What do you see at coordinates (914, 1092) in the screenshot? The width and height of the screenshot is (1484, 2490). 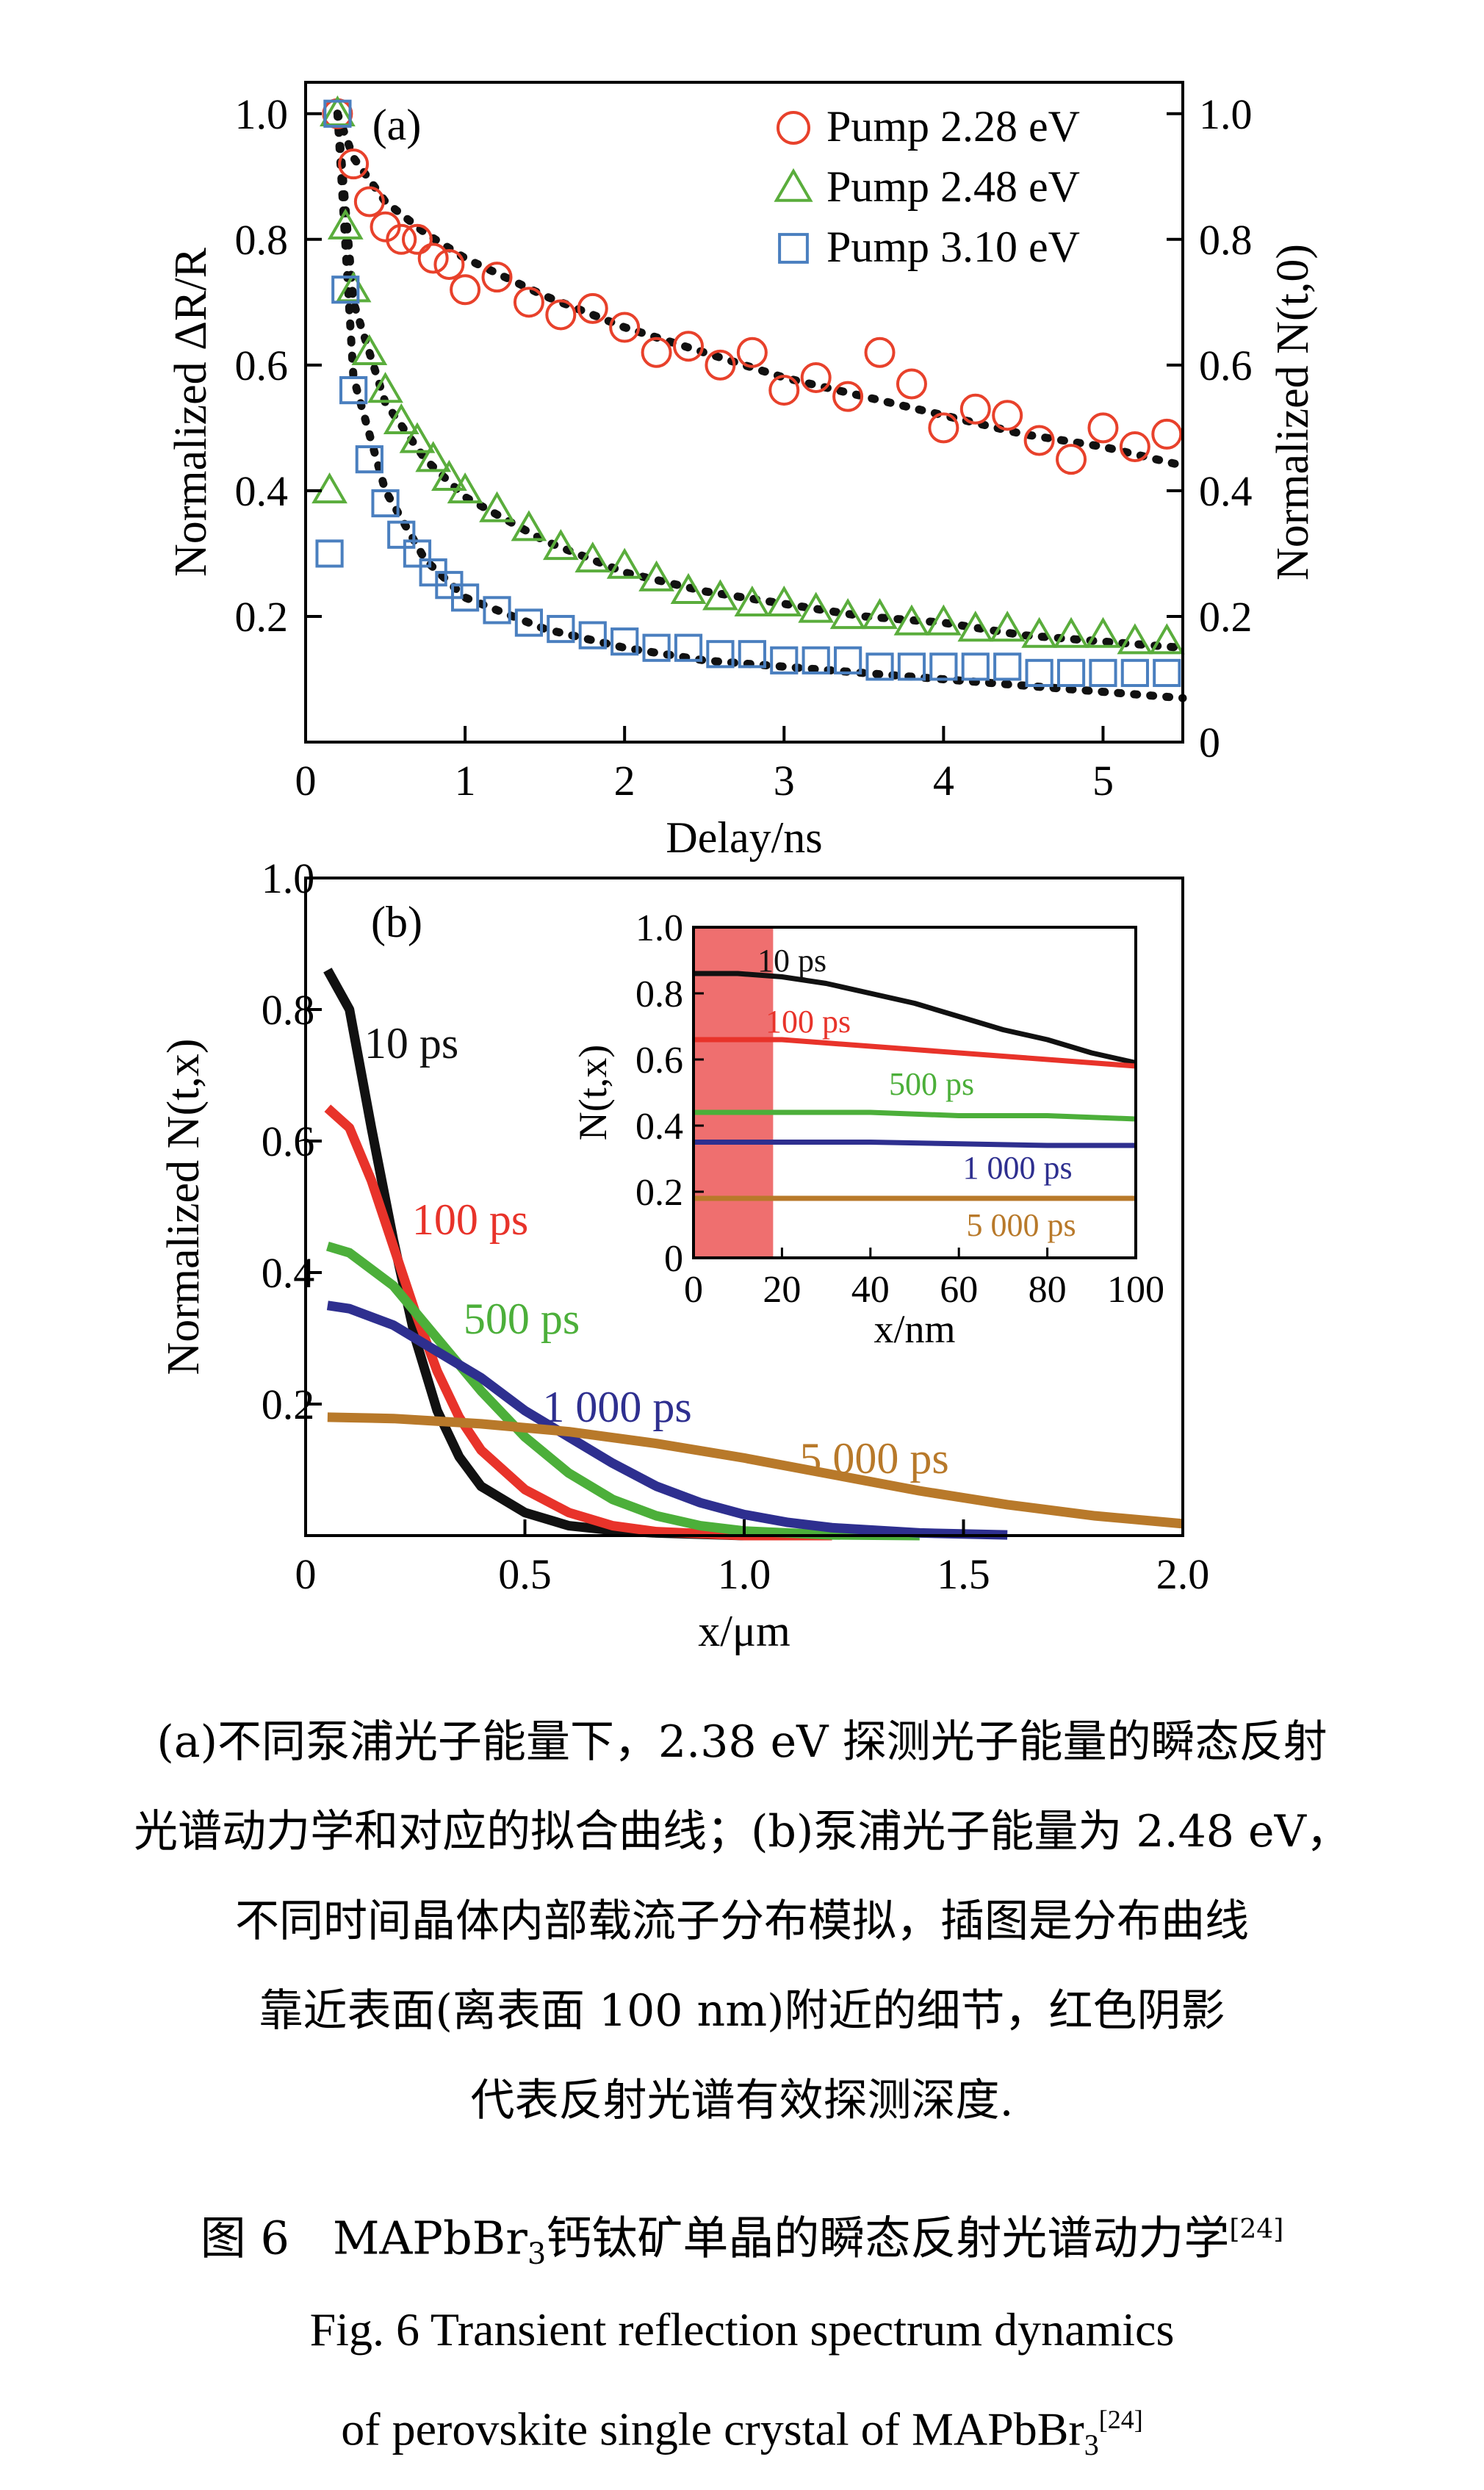 I see `inset-frame` at bounding box center [914, 1092].